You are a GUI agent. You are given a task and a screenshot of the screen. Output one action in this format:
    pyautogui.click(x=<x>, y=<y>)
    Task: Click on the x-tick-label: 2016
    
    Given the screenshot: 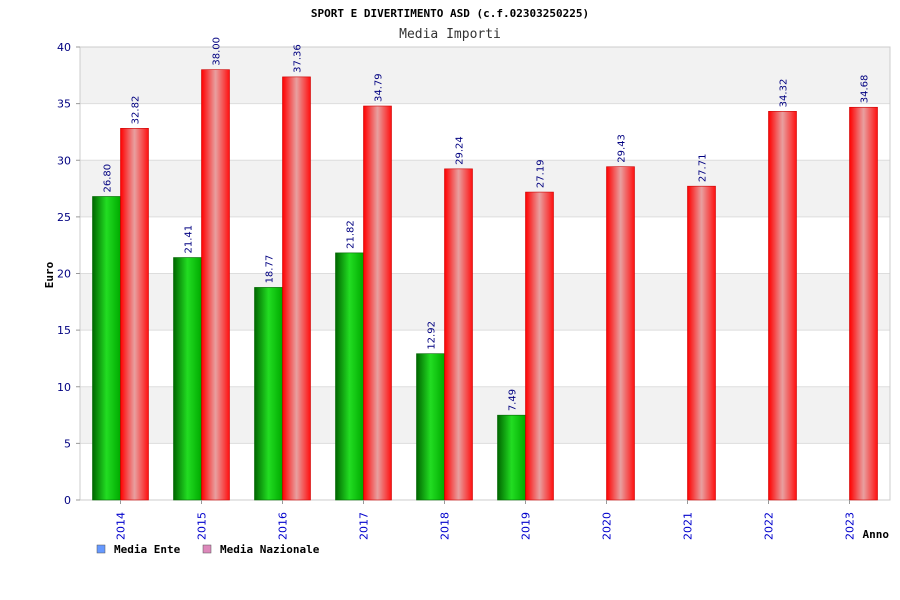 What is the action you would take?
    pyautogui.click(x=283, y=526)
    